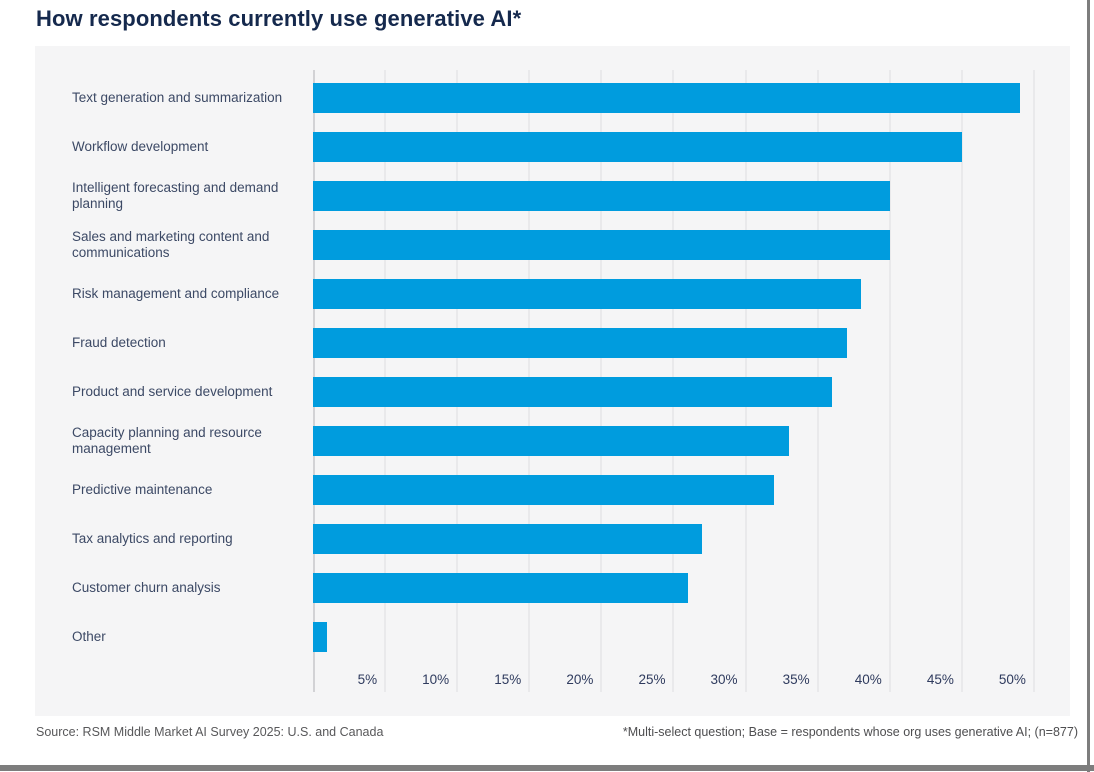 The width and height of the screenshot is (1094, 772). I want to click on x-tick-label: 25%, so click(652, 679).